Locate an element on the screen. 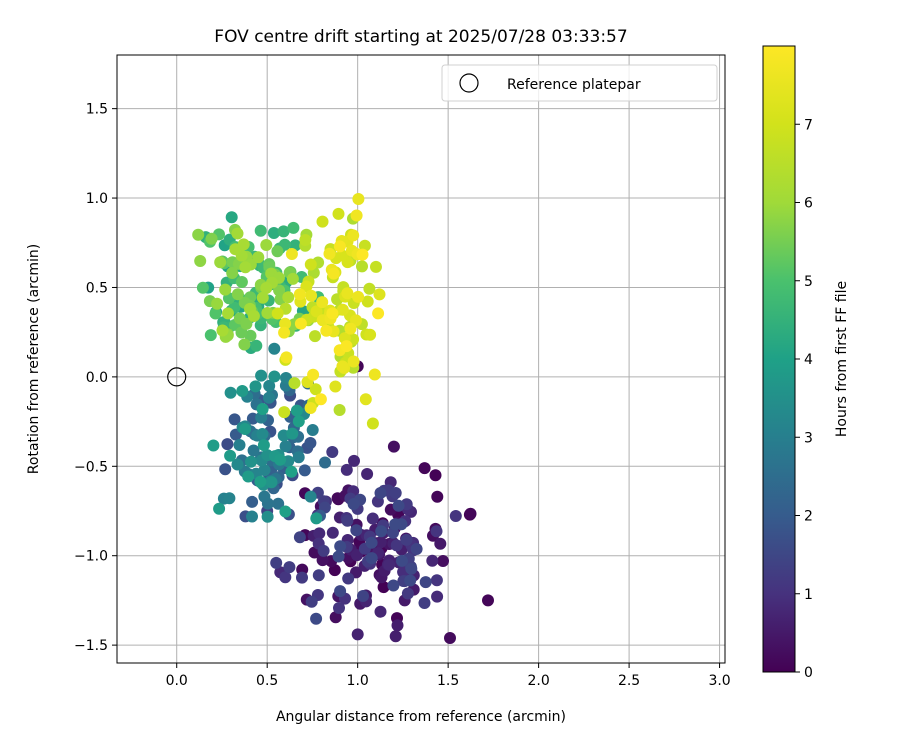  colorbar-tick-label: 6 is located at coordinates (808, 204).